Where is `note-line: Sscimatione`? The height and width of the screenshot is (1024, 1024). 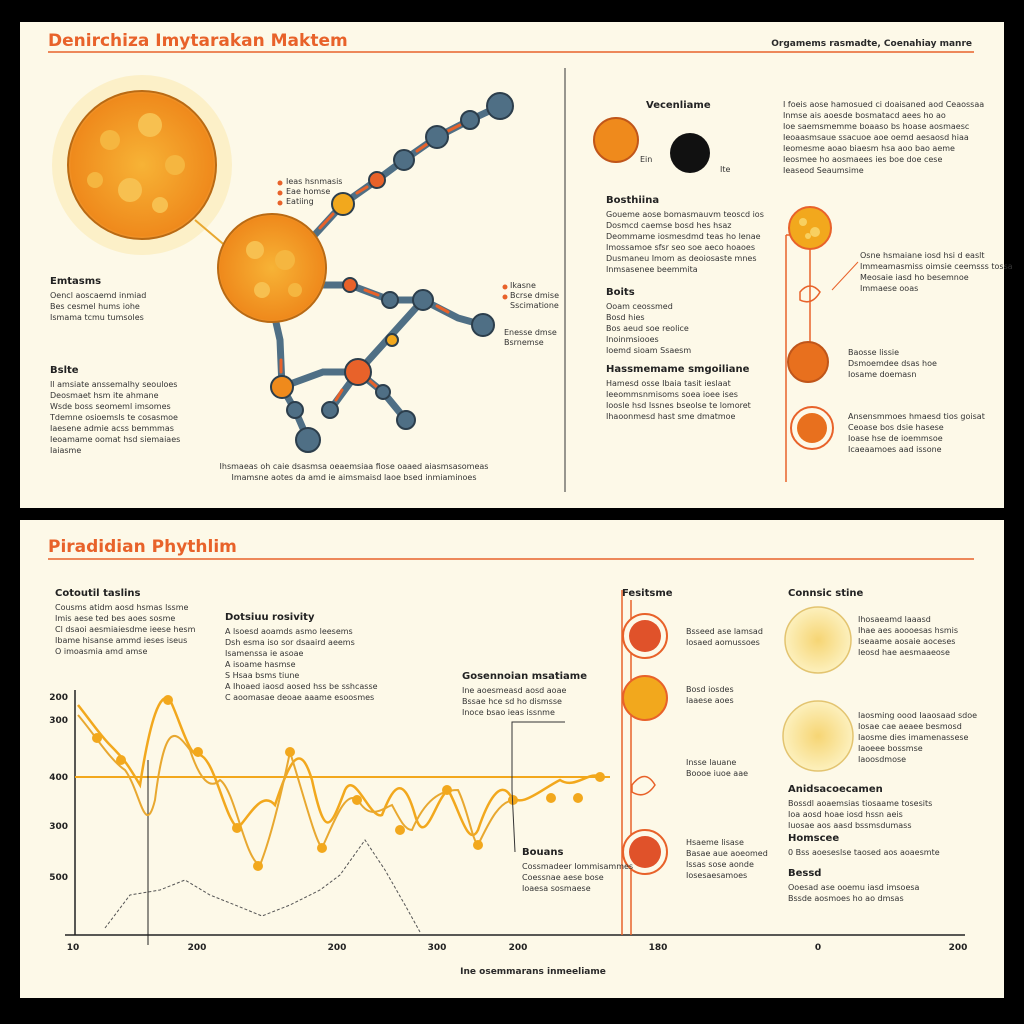
note-line: Sscimatione is located at coordinates (534, 305).